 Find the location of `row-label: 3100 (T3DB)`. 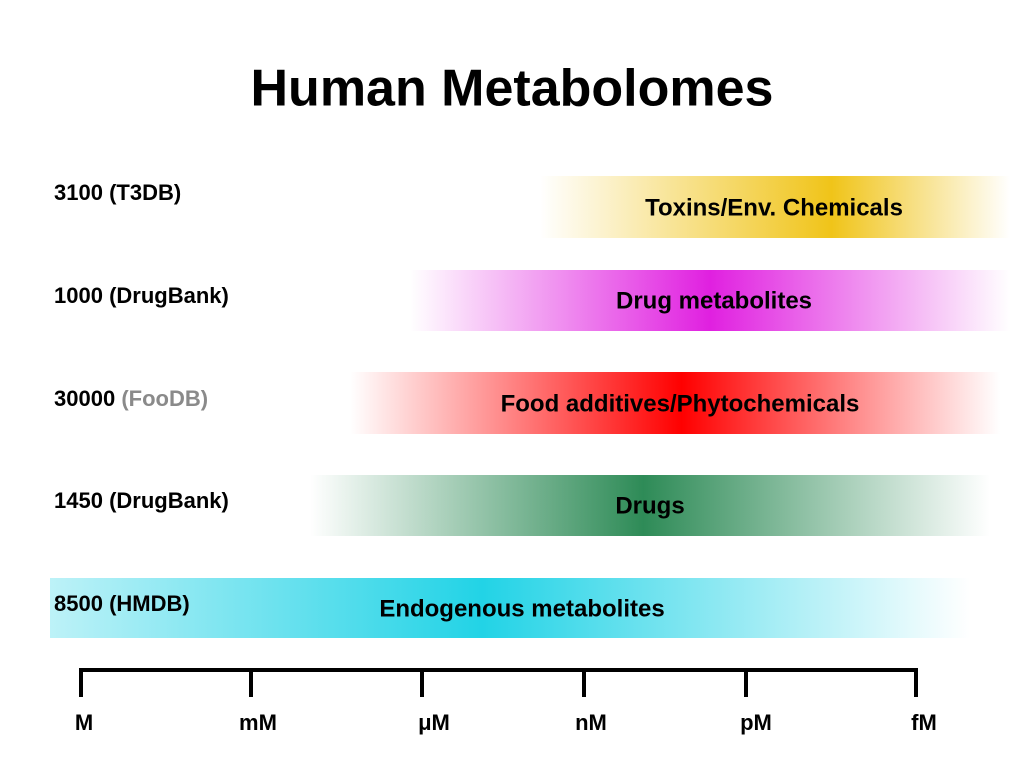

row-label: 3100 (T3DB) is located at coordinates (117, 192).